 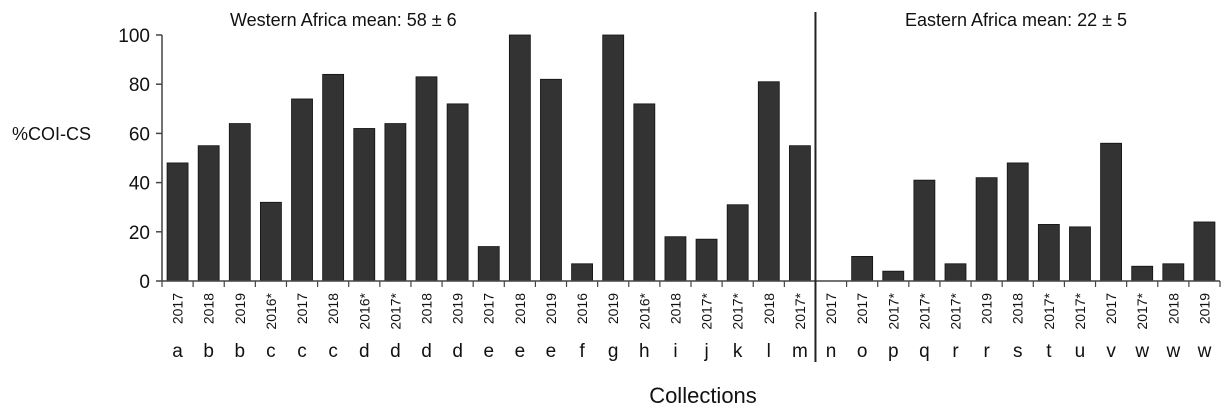 I want to click on y-tick-label: 60, so click(x=139, y=134).